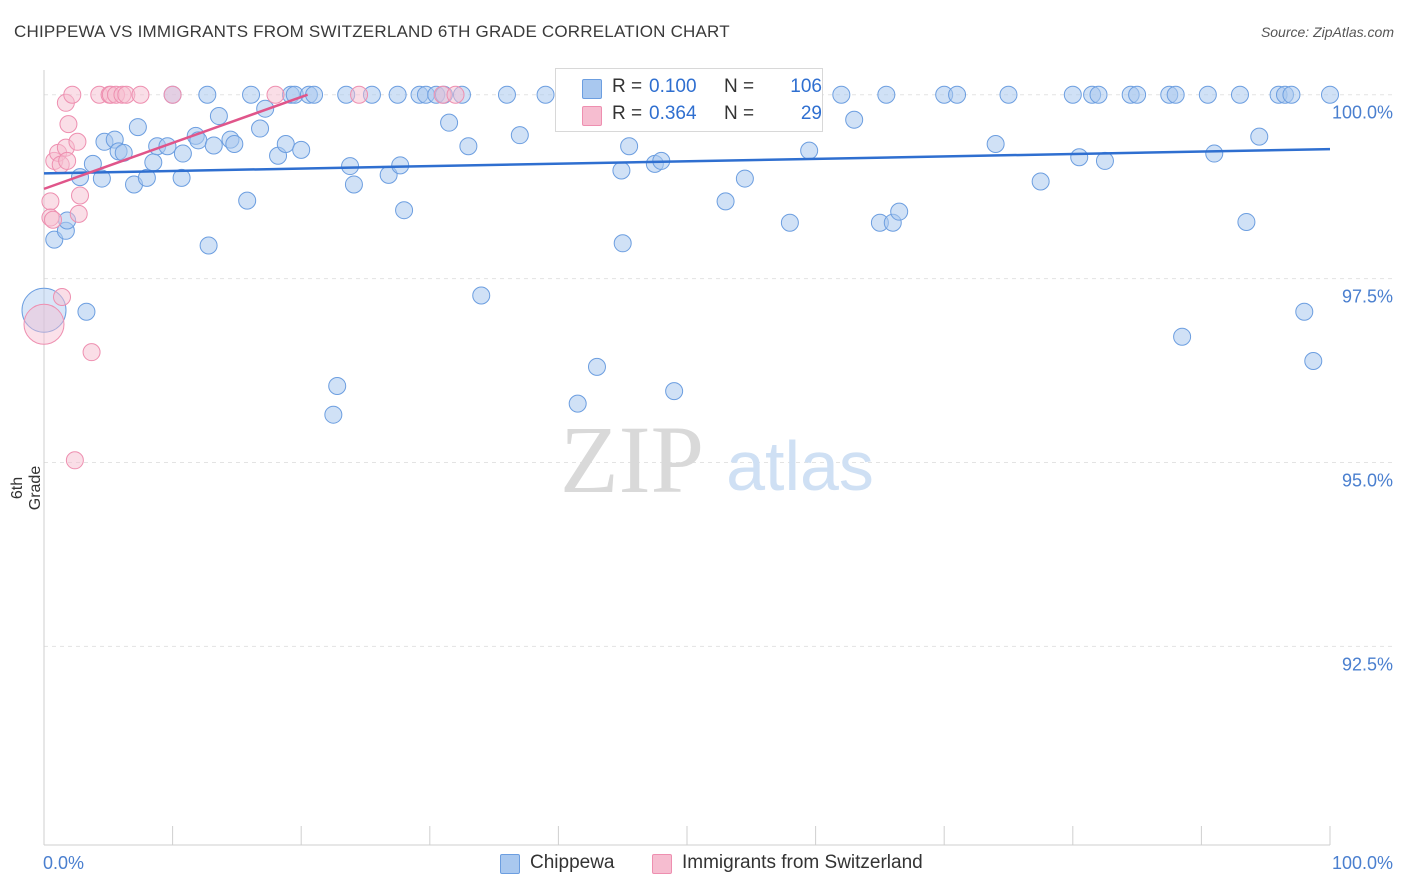  What do you see at coordinates (689, 100) in the screenshot?
I see `stats-legend: R = 0.100 N = 106 R = 0.364 N = 29` at bounding box center [689, 100].